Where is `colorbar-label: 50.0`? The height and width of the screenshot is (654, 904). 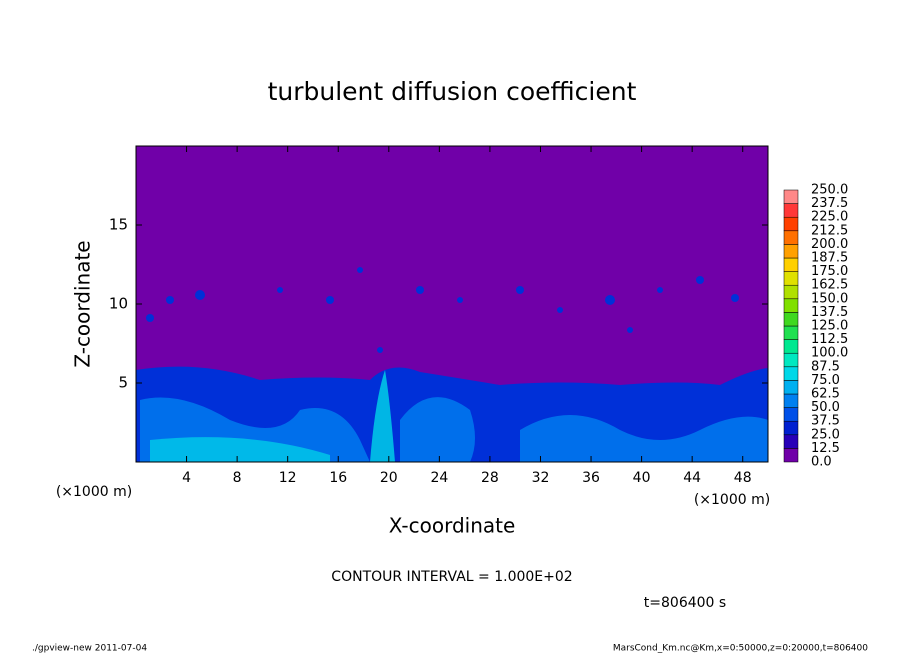
colorbar-label: 50.0 is located at coordinates (825, 407).